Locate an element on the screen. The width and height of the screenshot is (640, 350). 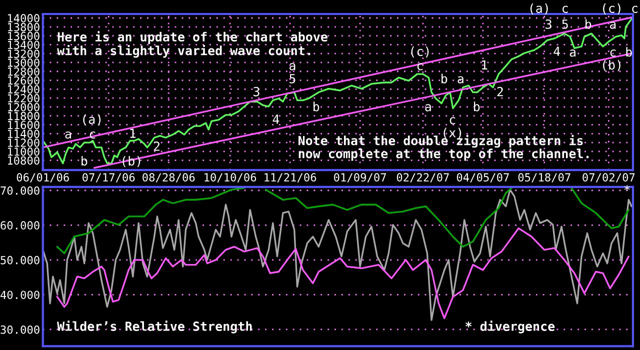
annotation: (b) is located at coordinates (611, 66).